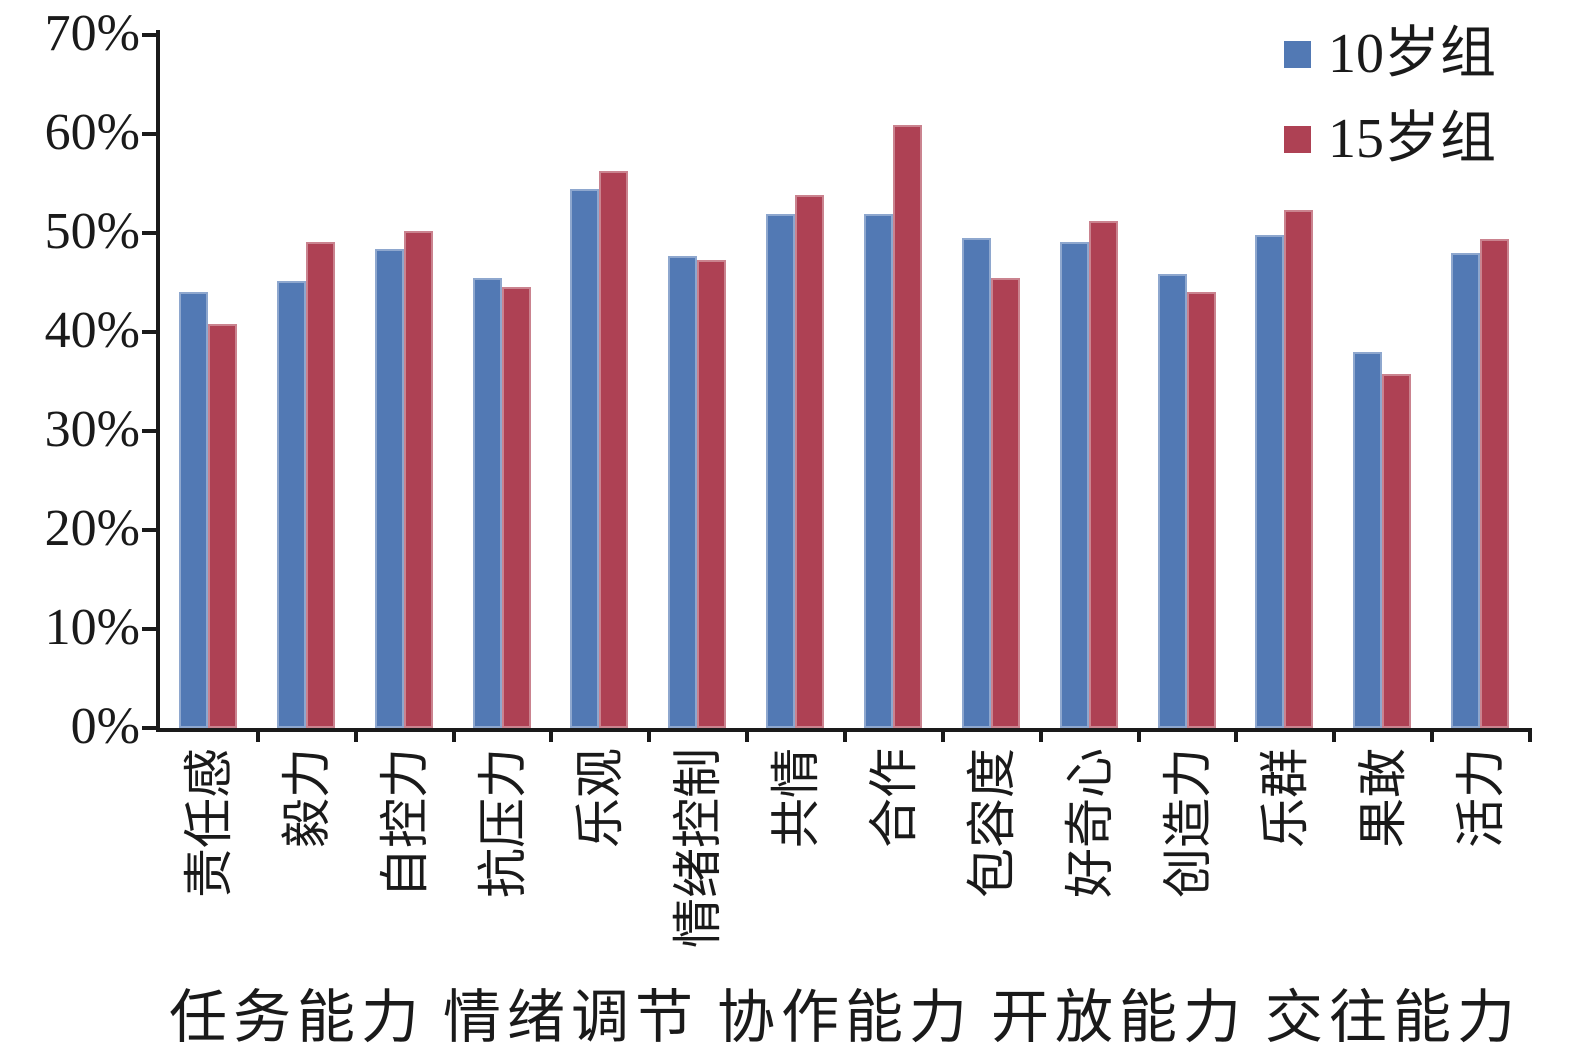  Describe the element at coordinates (600, 798) in the screenshot. I see `x-axis-category-label: 乐观` at that location.